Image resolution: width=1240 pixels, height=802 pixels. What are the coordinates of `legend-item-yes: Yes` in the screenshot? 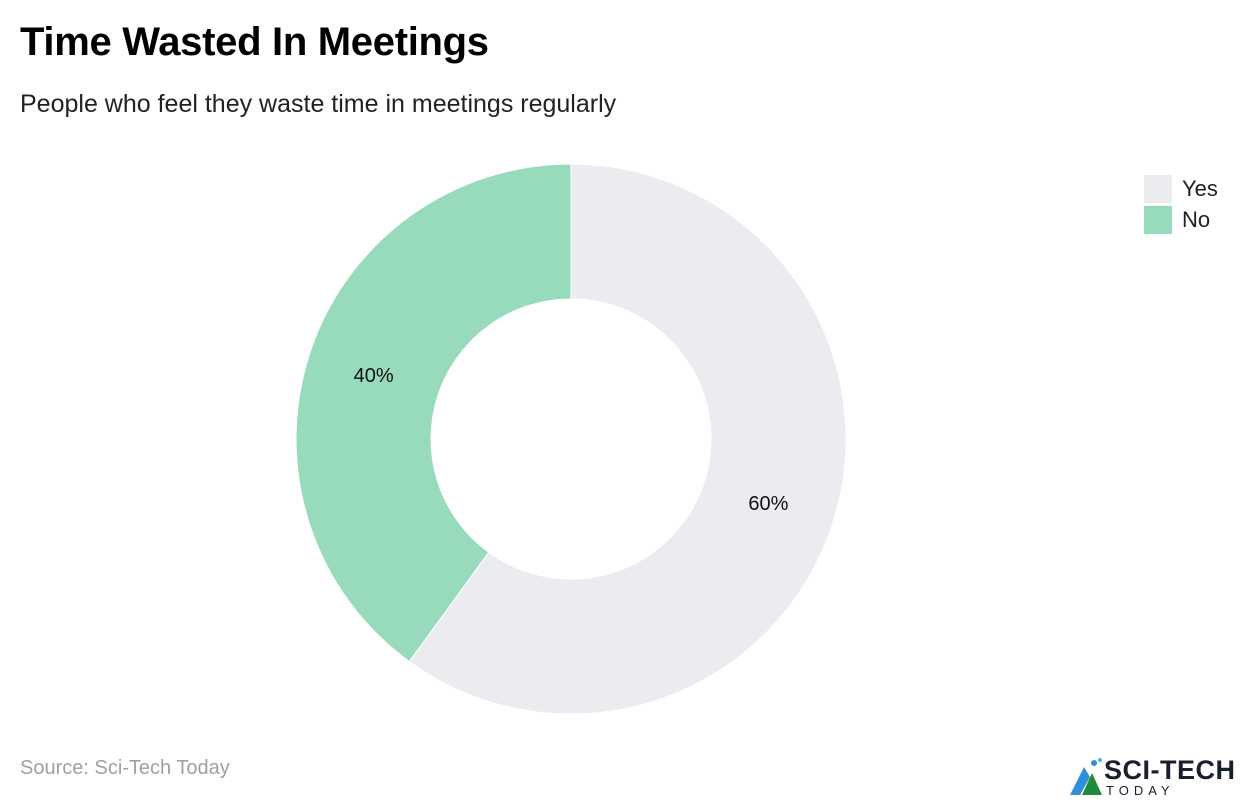 It's located at (1181, 188).